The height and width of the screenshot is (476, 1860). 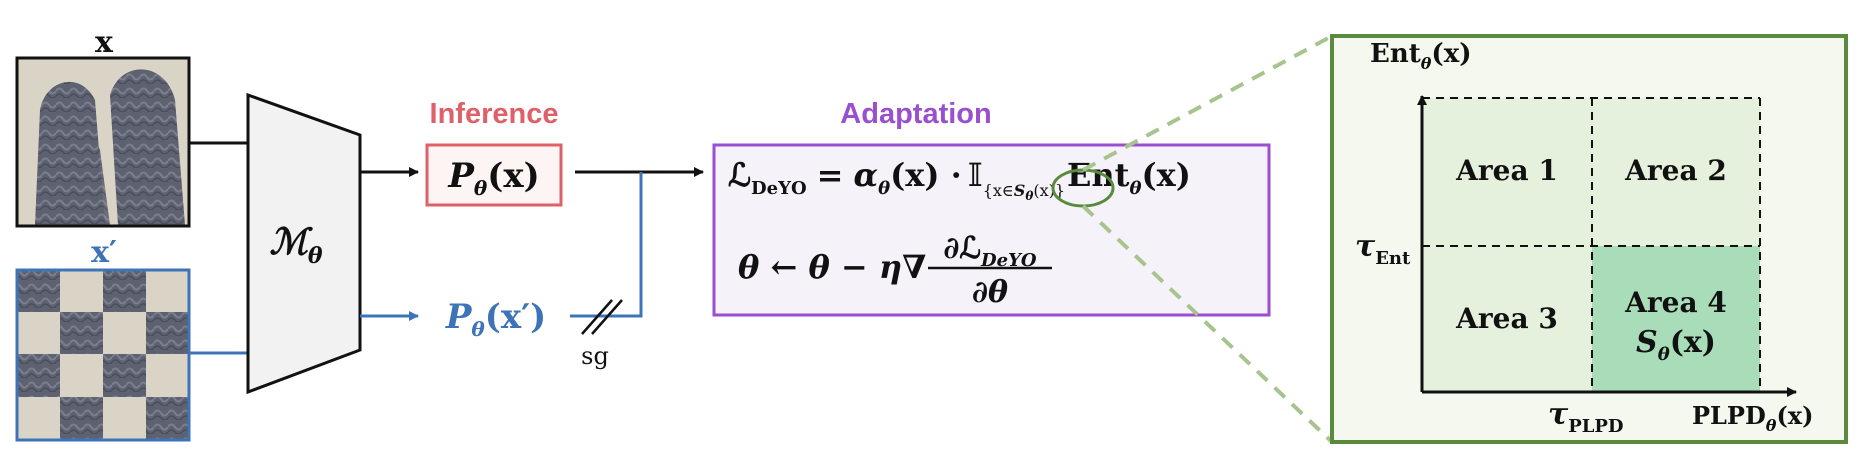 I want to click on augmented-path, so click(x=606, y=245).